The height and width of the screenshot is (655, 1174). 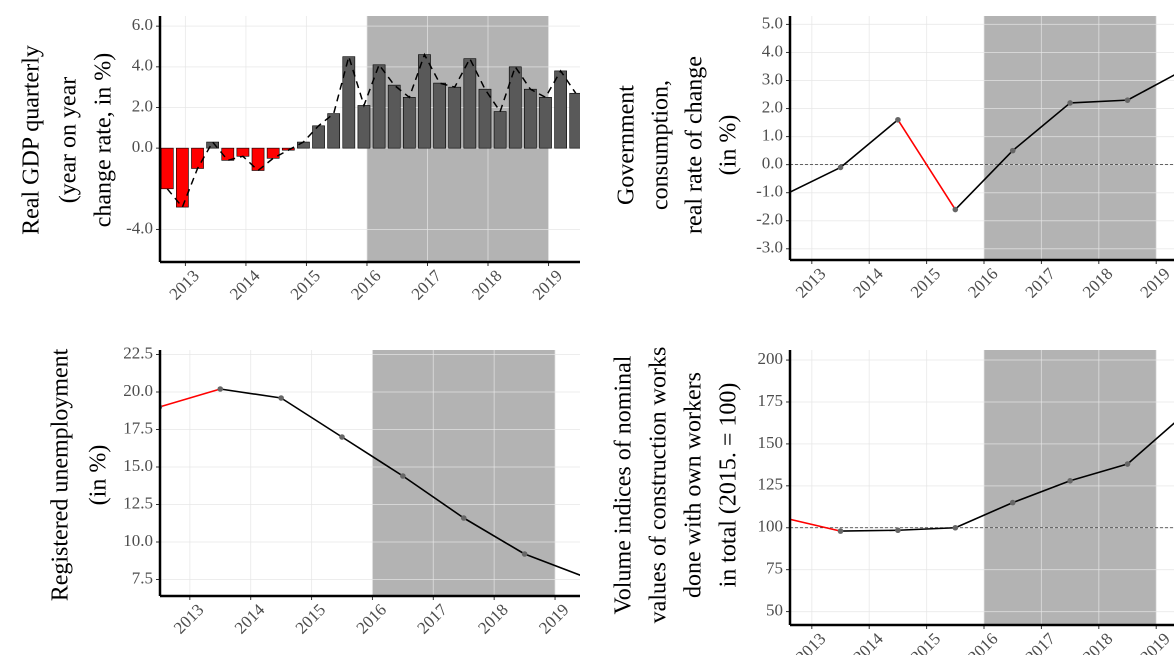 I want to click on y-tick-label: 22.5, so click(x=138, y=352).